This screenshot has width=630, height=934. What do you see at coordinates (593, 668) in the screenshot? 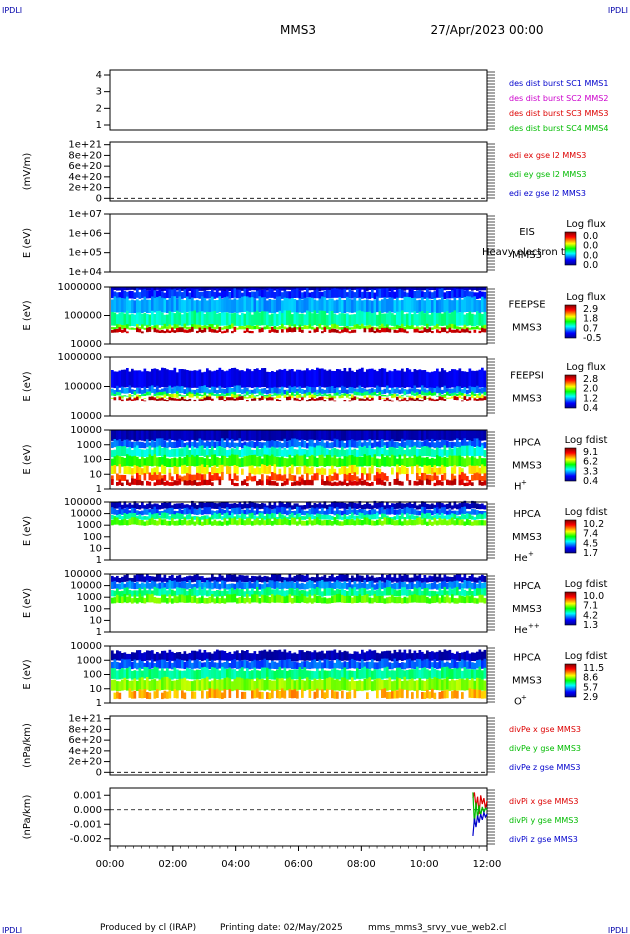
I see `colorbar-tick-label: 11.5` at bounding box center [593, 668].